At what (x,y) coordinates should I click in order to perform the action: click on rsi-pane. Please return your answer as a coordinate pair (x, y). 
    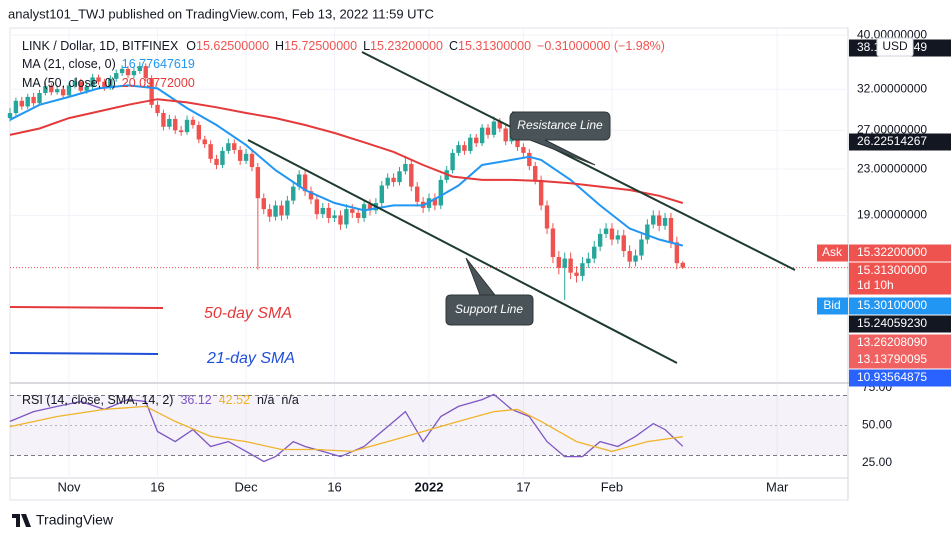
    Looking at the image, I should click on (428, 428).